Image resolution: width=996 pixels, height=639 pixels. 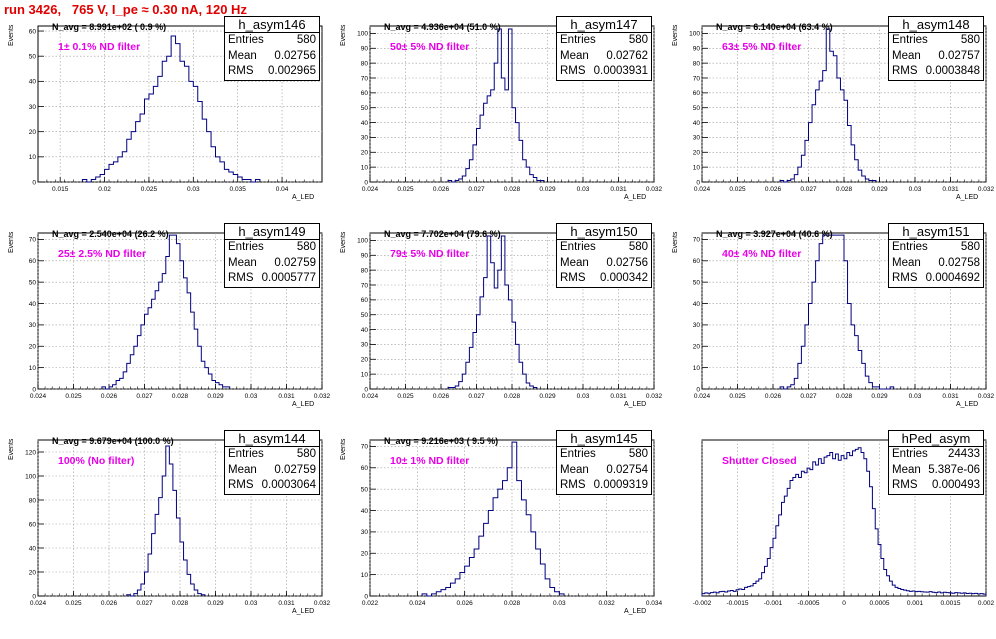 What do you see at coordinates (915, 603) in the screenshot?
I see `x-tick-label: 0.001` at bounding box center [915, 603].